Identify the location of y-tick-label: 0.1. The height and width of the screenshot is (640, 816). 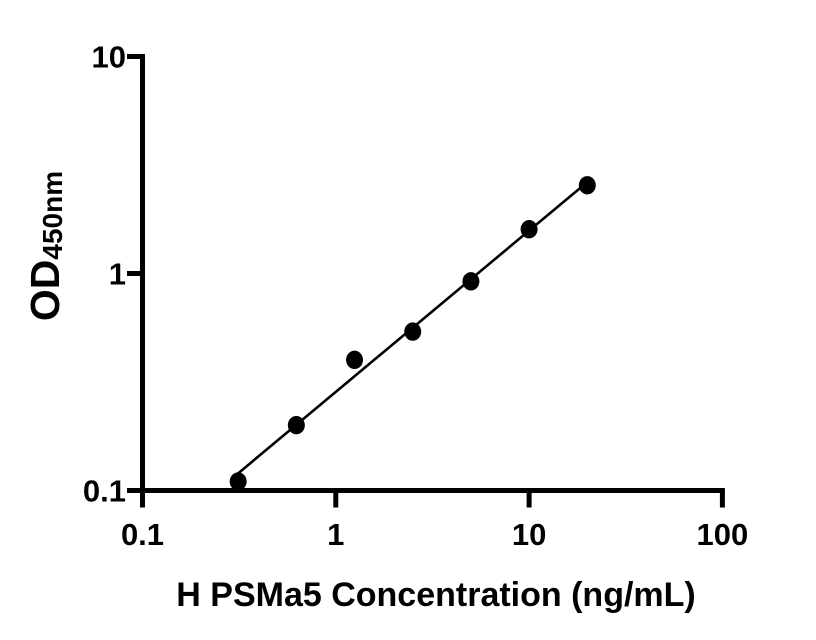
(104, 491).